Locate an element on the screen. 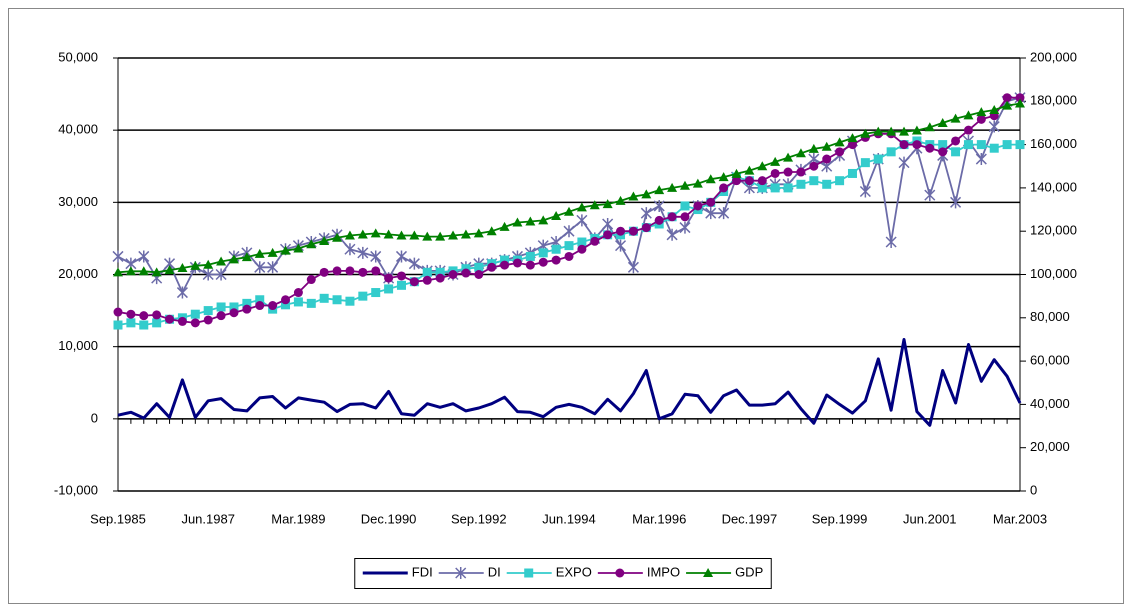 The image size is (1131, 612). y2-tick-label: 180,000 is located at coordinates (1053, 100).